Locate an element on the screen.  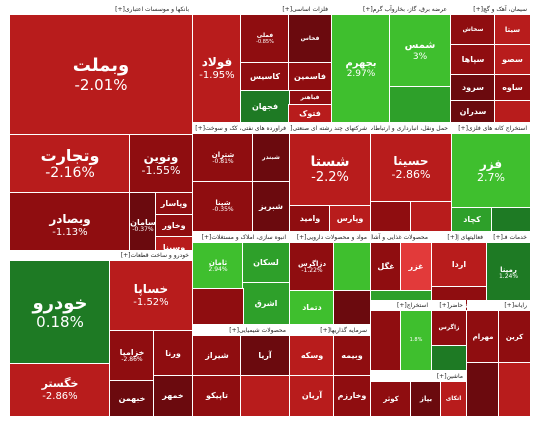
sector-header: خودرو و ساخت قطعات[+] is located at coordinates (101, 255).